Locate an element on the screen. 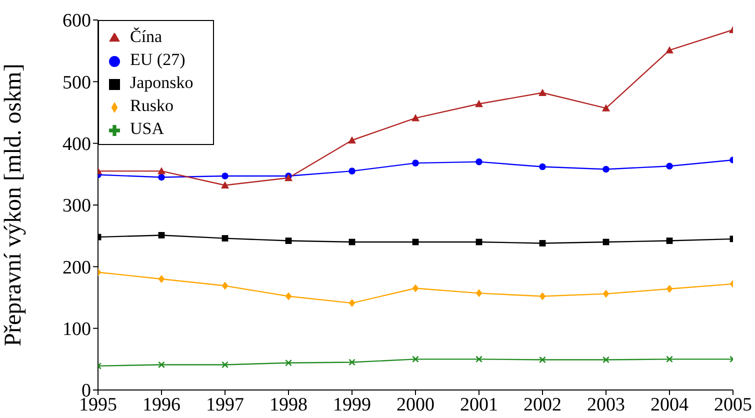  legend-label: USA is located at coordinates (147, 128).